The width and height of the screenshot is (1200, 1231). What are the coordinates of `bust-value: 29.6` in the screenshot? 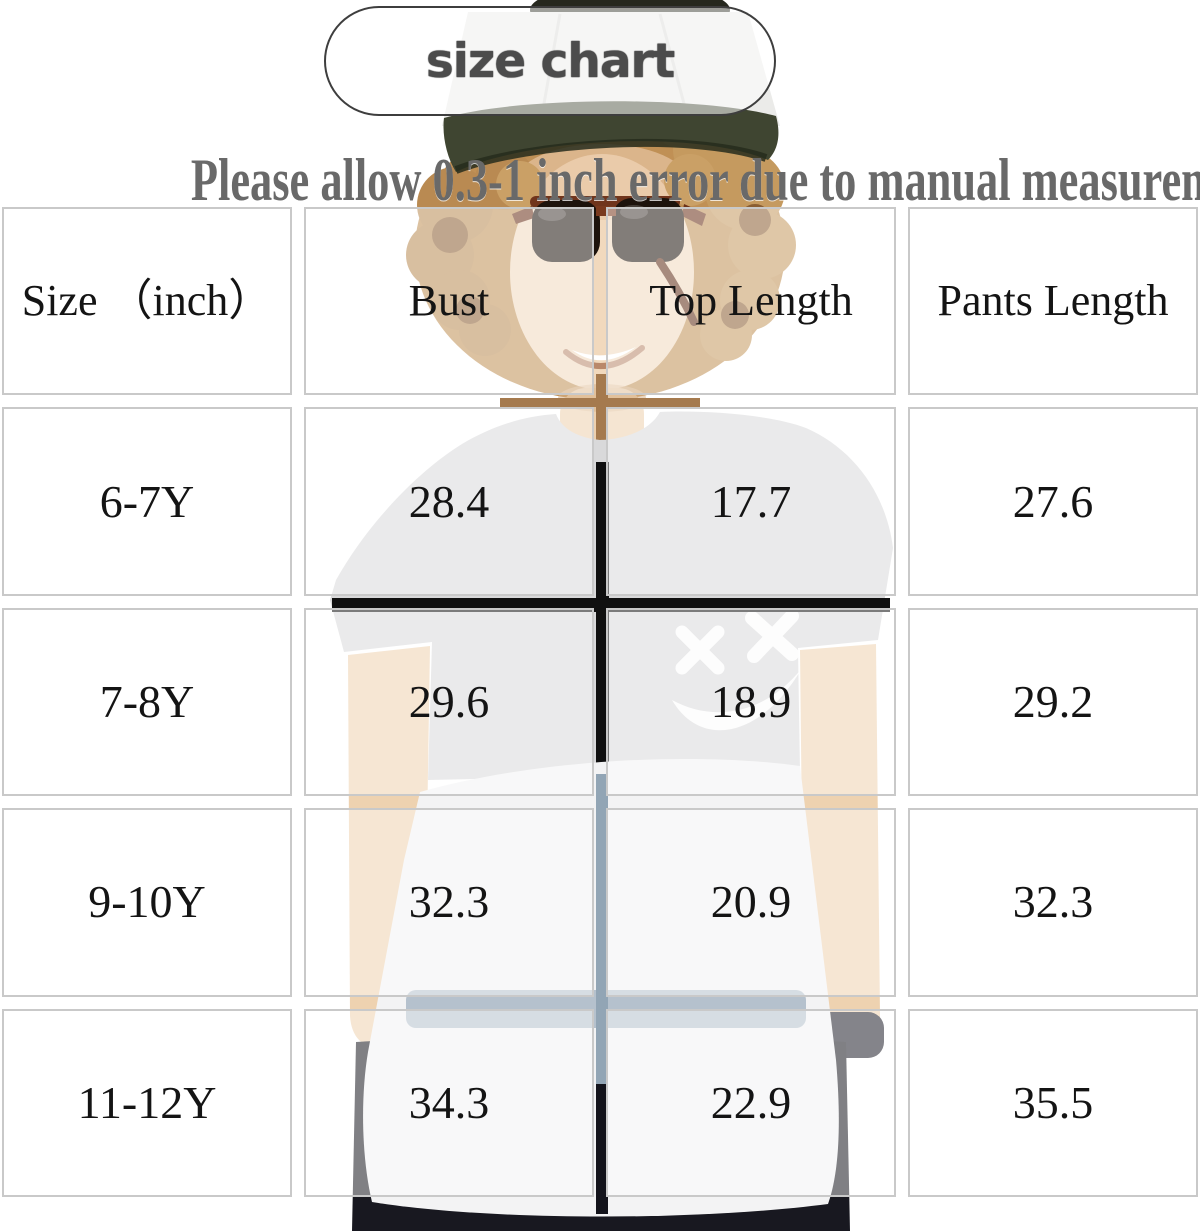 It's located at (449, 702).